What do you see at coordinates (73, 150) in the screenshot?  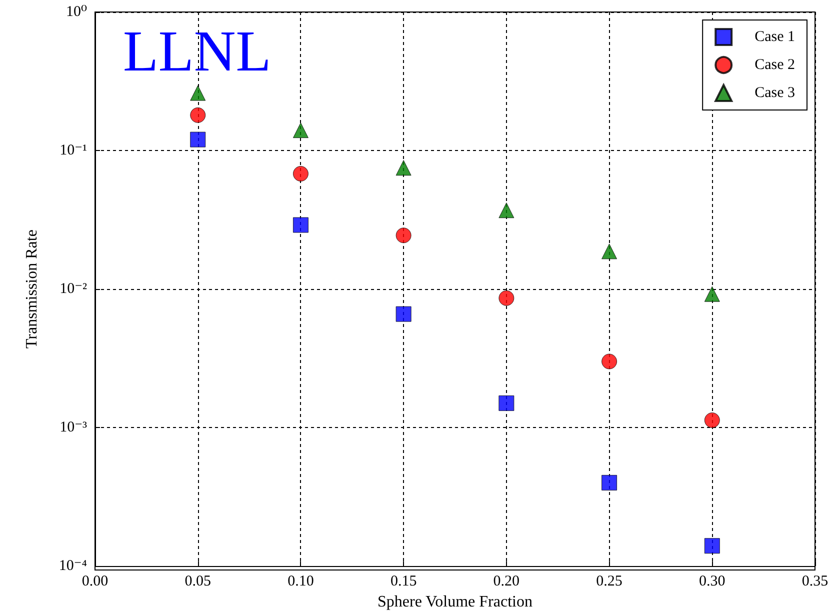 I see `y-tick-label: 10⁻¹` at bounding box center [73, 150].